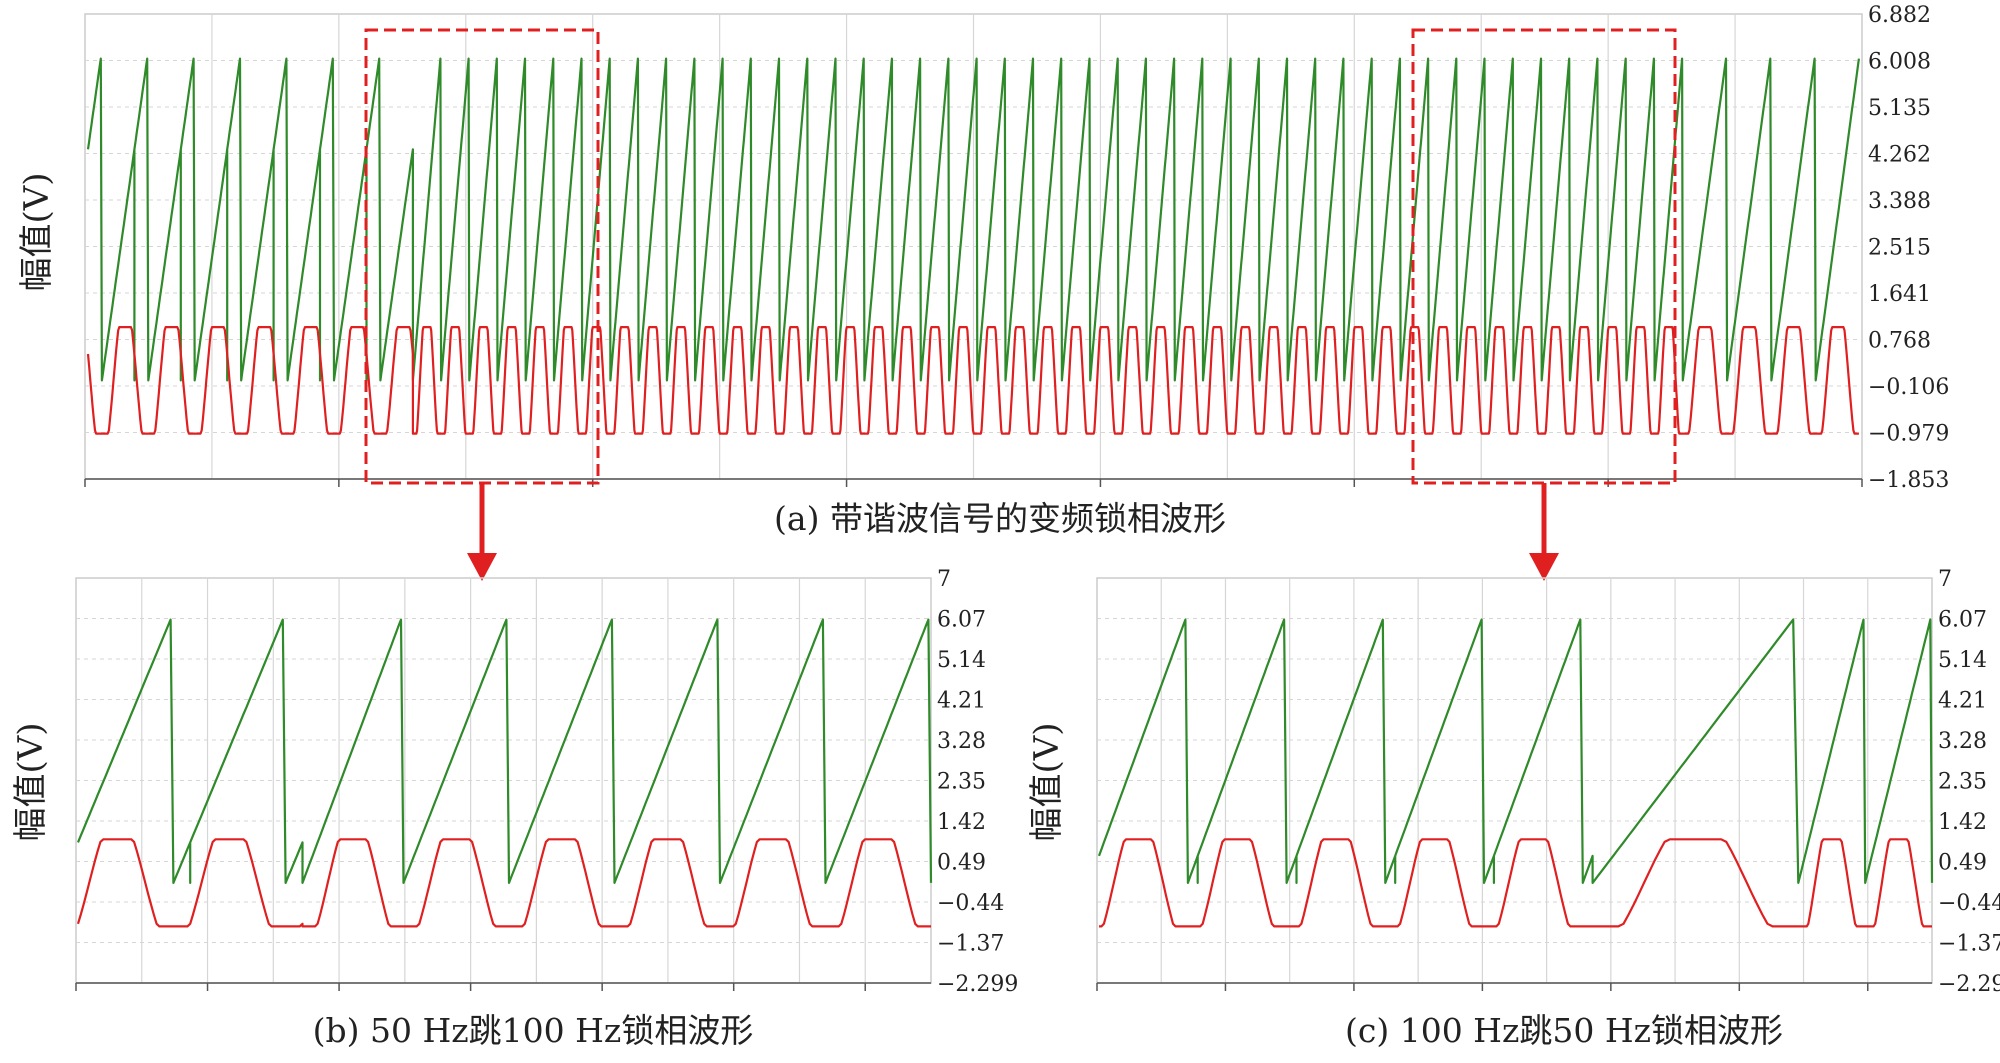 This screenshot has height=1063, width=2000. What do you see at coordinates (1482, 987) in the screenshot?
I see `panel-c-x-ticks` at bounding box center [1482, 987].